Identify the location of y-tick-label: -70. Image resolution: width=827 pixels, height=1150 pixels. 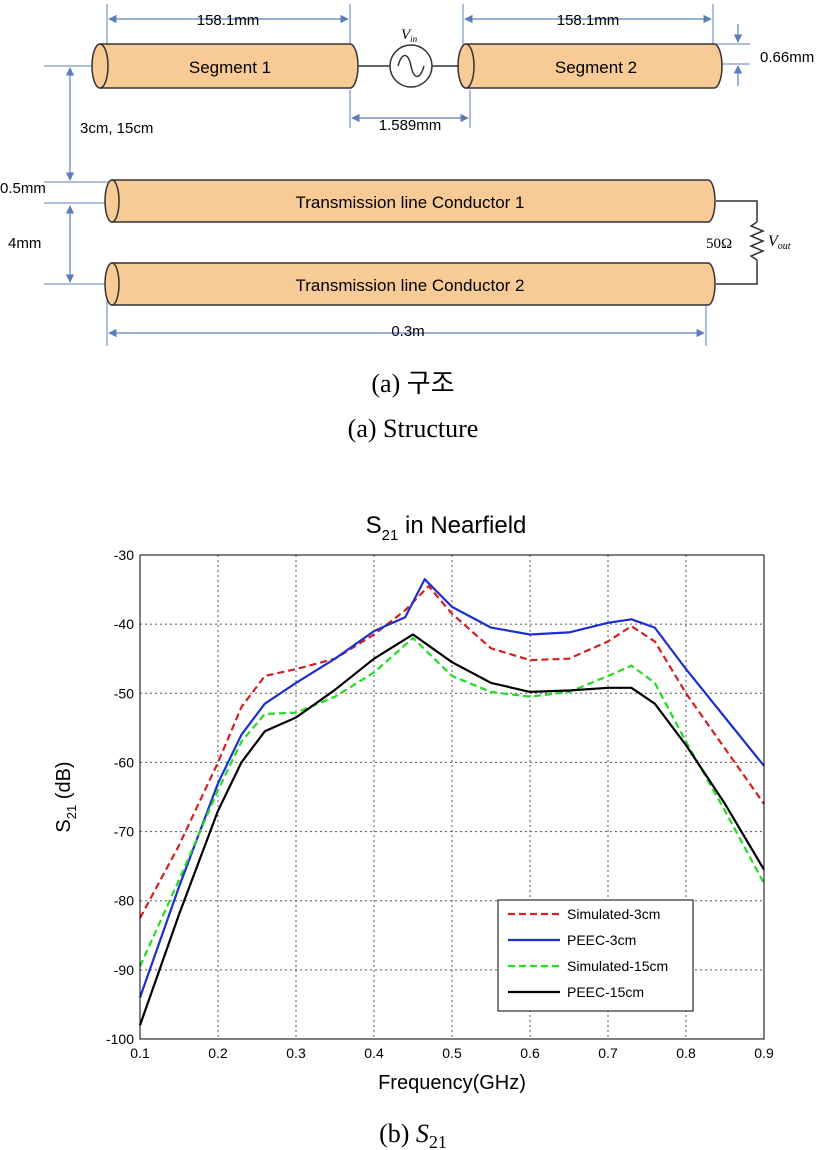
(124, 832).